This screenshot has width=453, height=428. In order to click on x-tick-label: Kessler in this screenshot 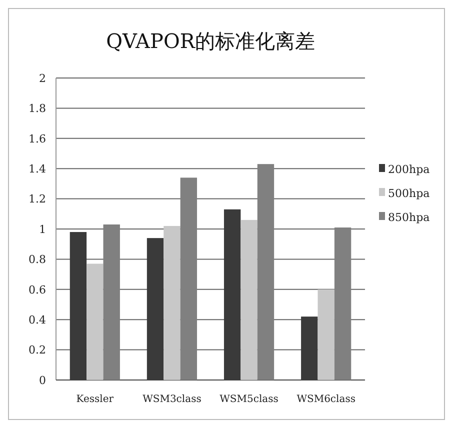, I will do `click(95, 399)`.